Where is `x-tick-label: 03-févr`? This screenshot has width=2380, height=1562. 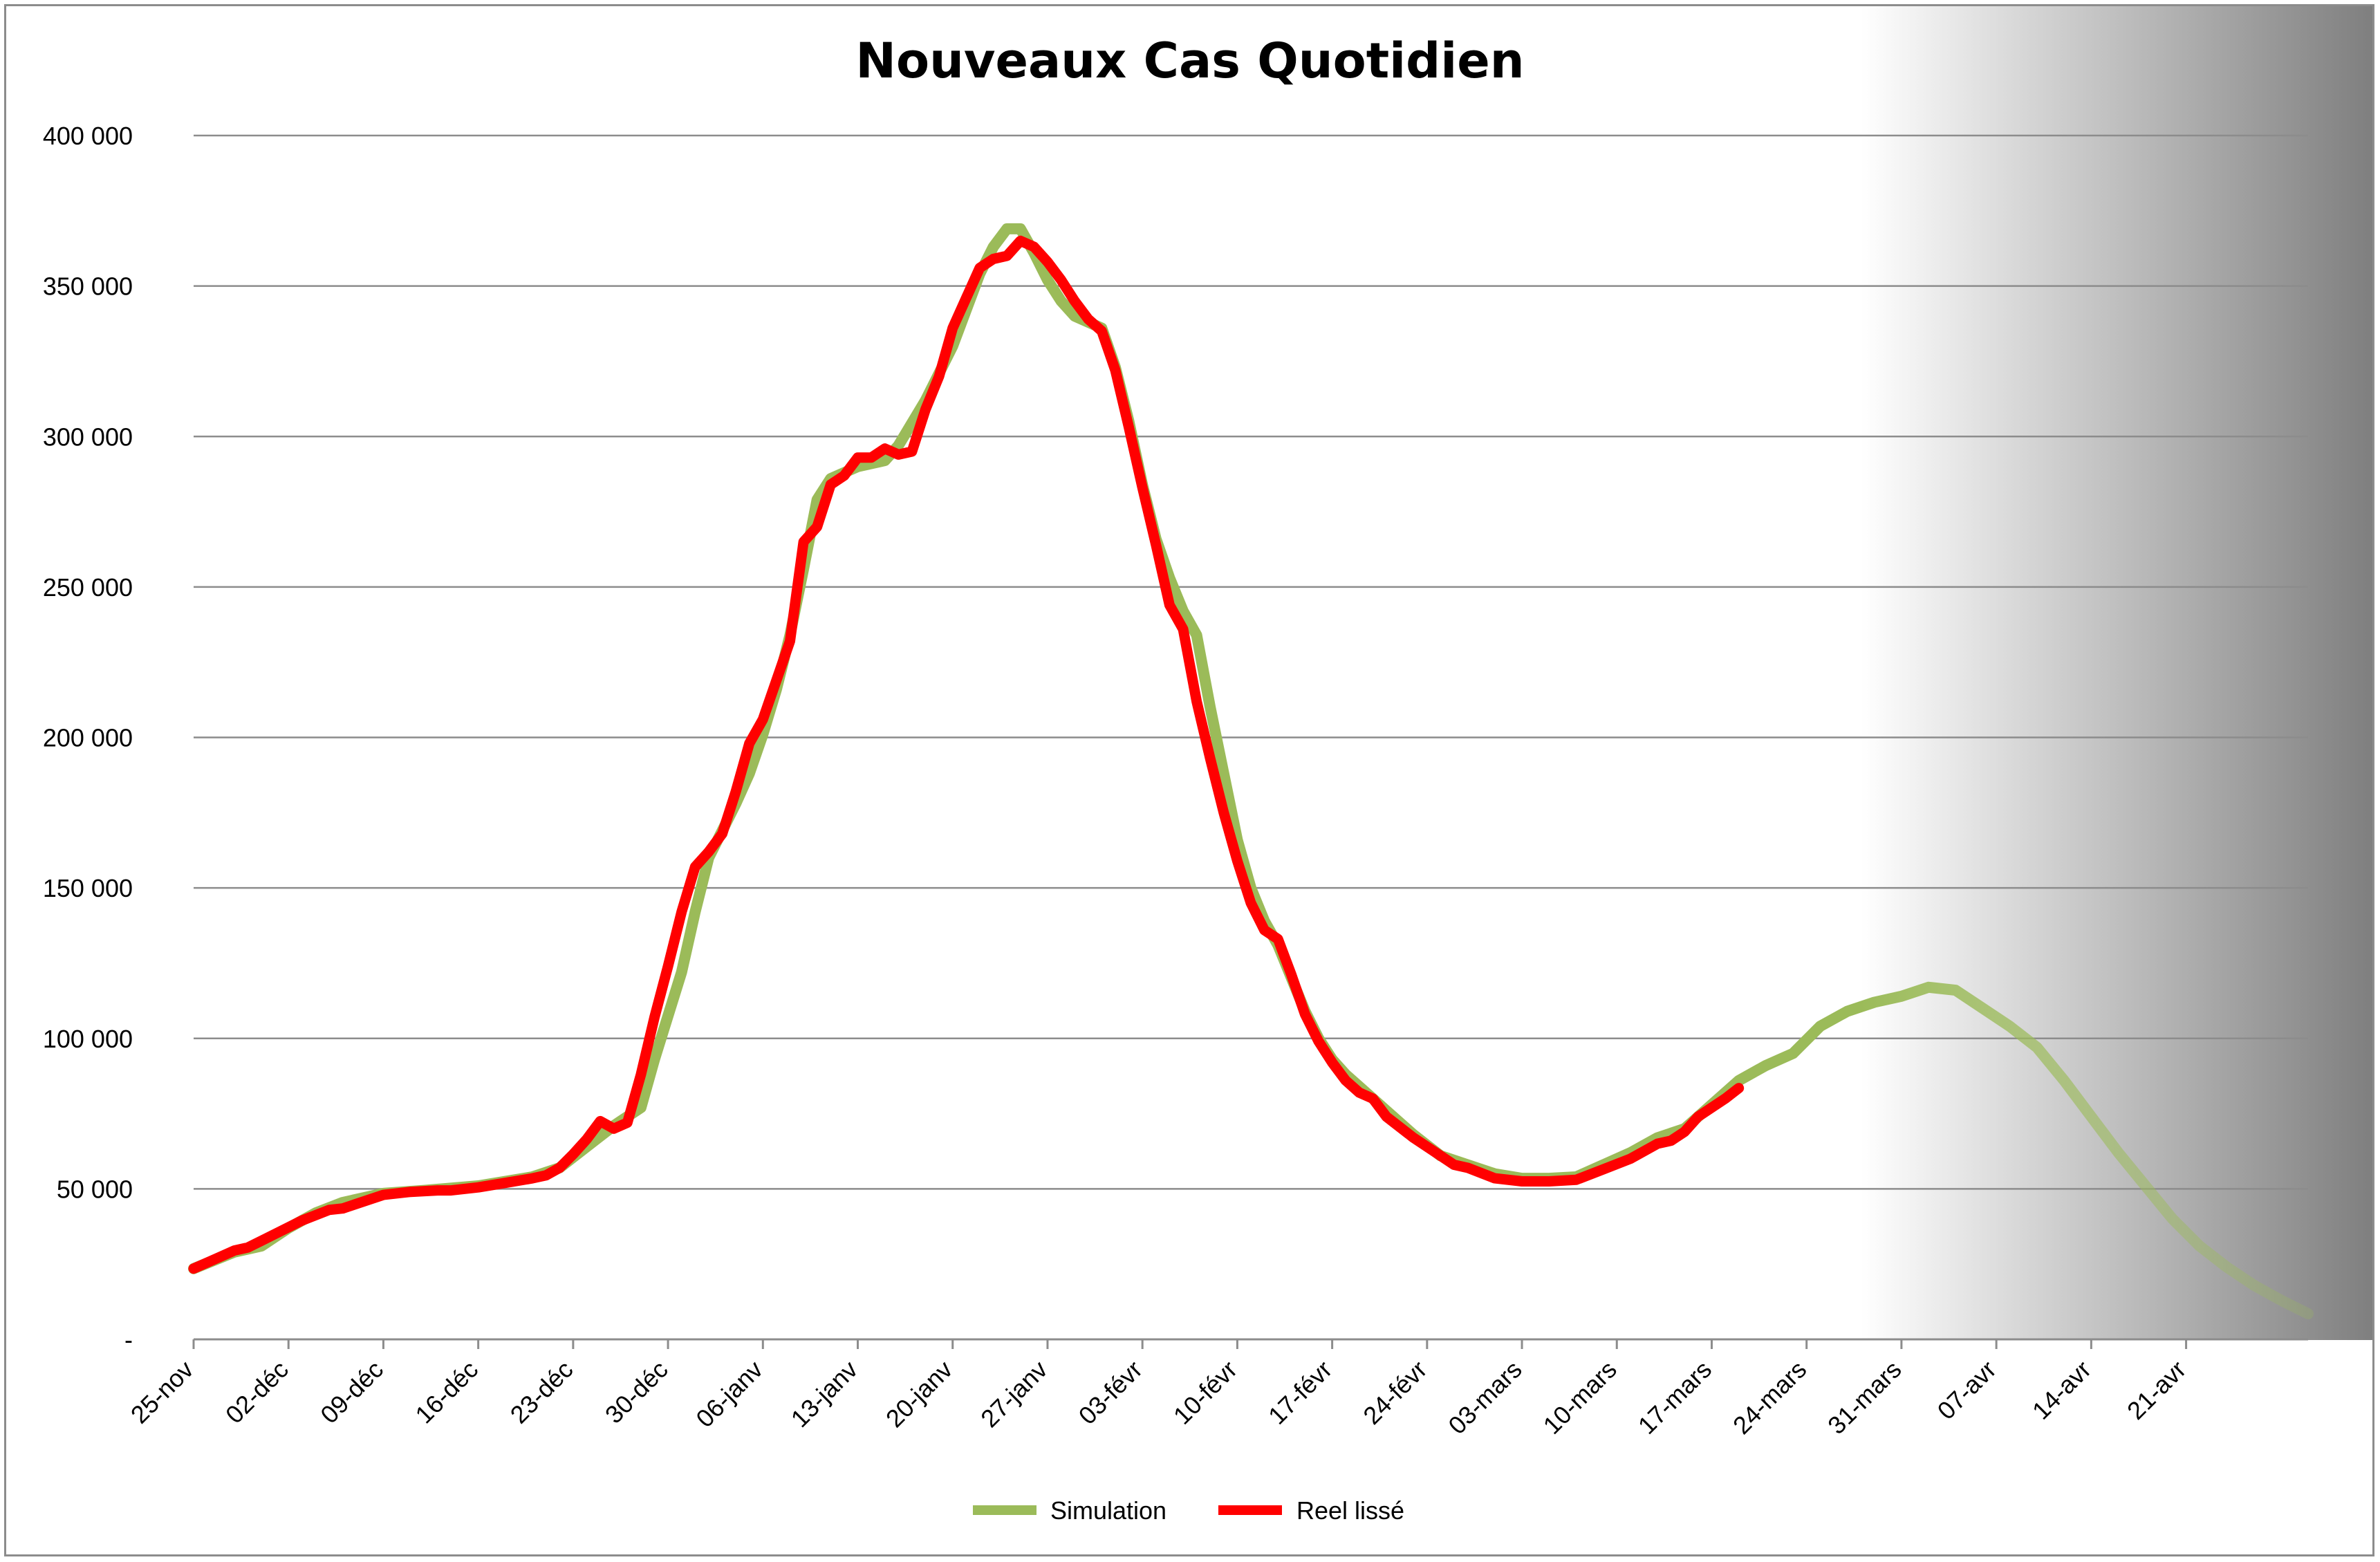
x-tick-label: 03-févr is located at coordinates (1110, 1392).